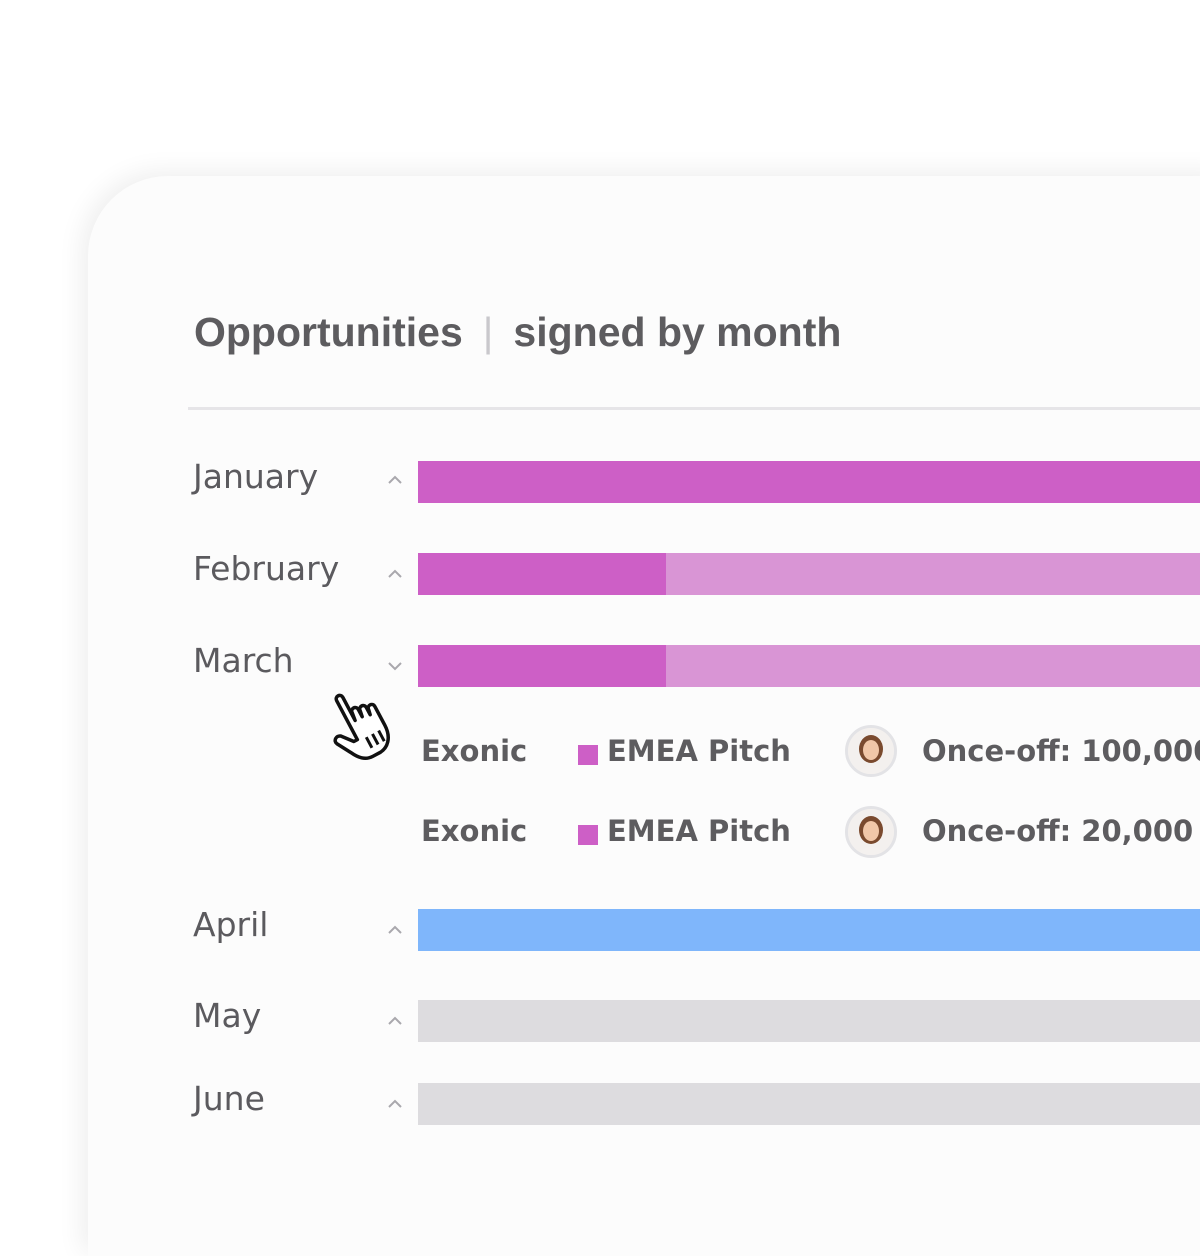 The width and height of the screenshot is (1200, 1256). What do you see at coordinates (1058, 831) in the screenshot?
I see `detail-amount: Once-off: 20,000` at bounding box center [1058, 831].